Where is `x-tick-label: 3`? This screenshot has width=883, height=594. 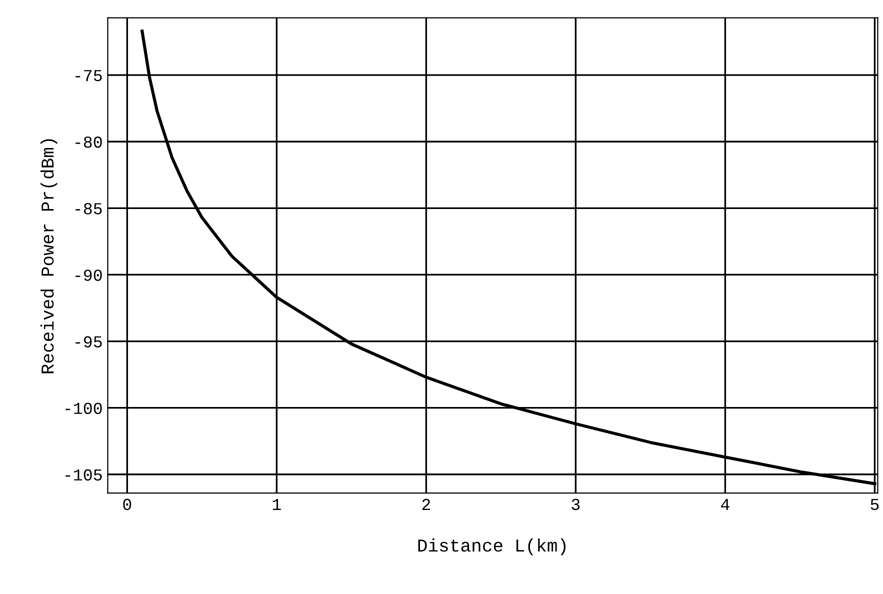
x-tick-label: 3 is located at coordinates (576, 504).